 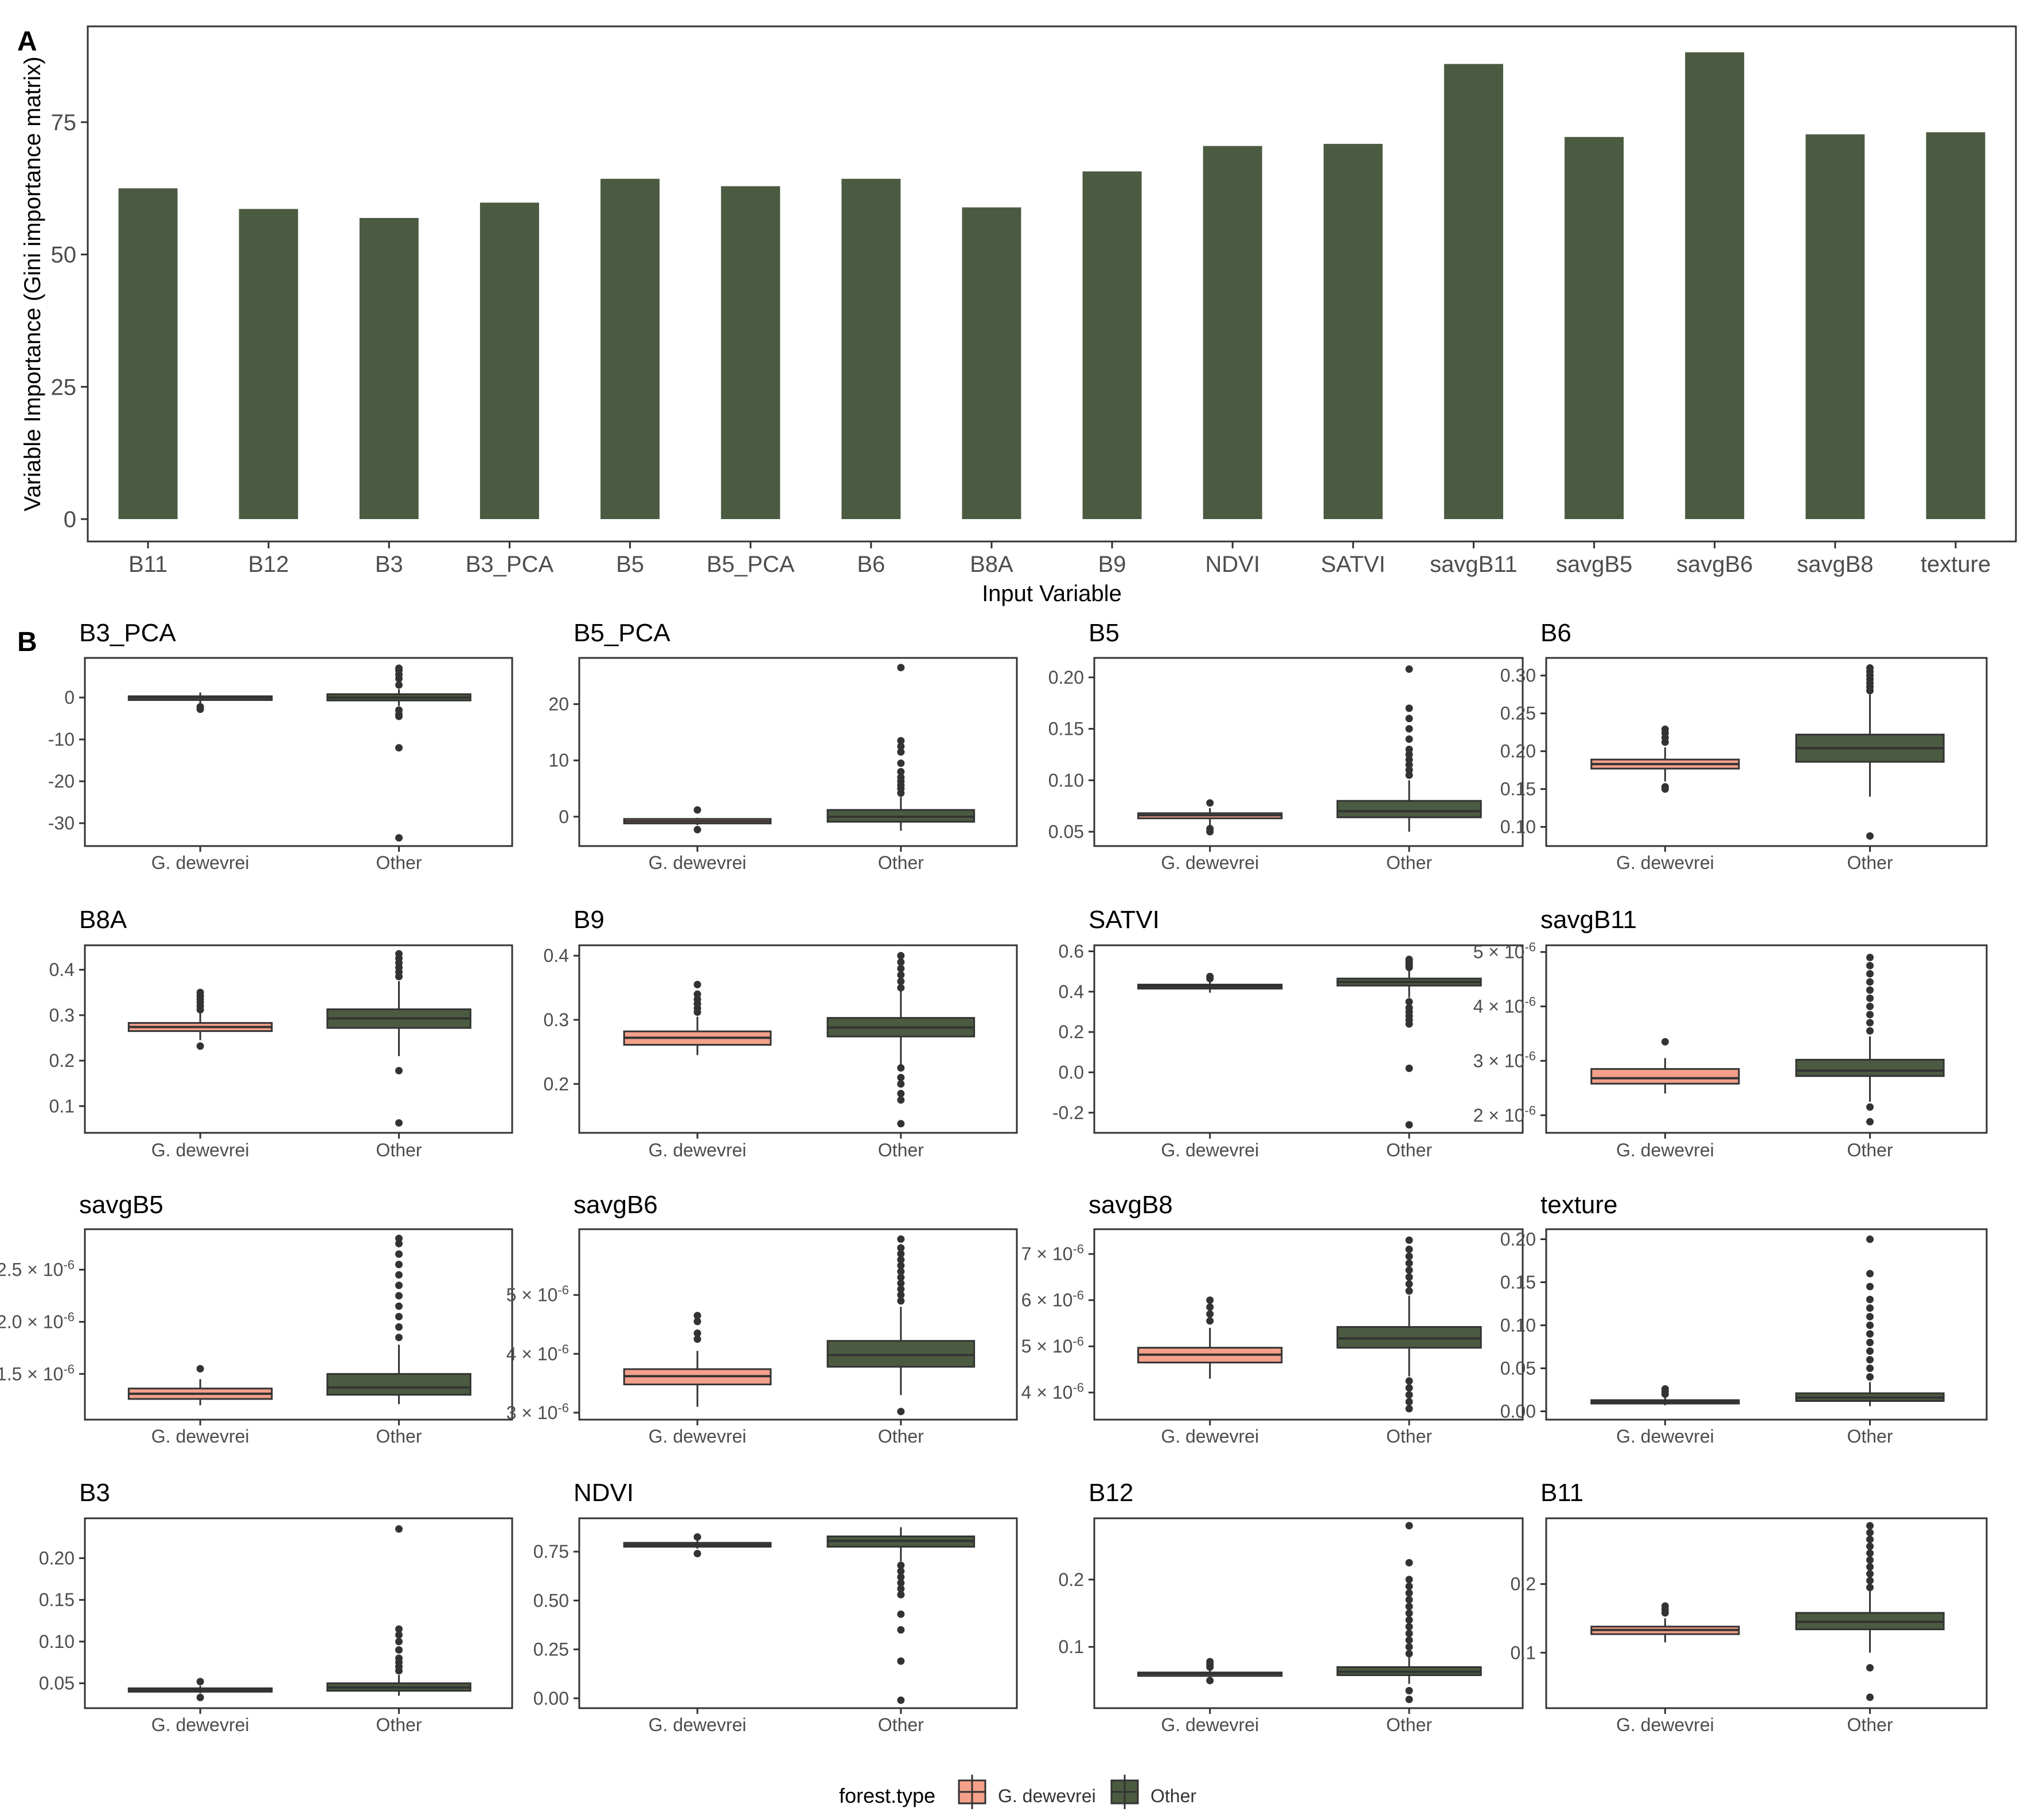 What do you see at coordinates (281, 1033) in the screenshot?
I see `boxplot-b8a: B8A 0.1 0.2 0.3 0.4 G. dewevrei Other` at bounding box center [281, 1033].